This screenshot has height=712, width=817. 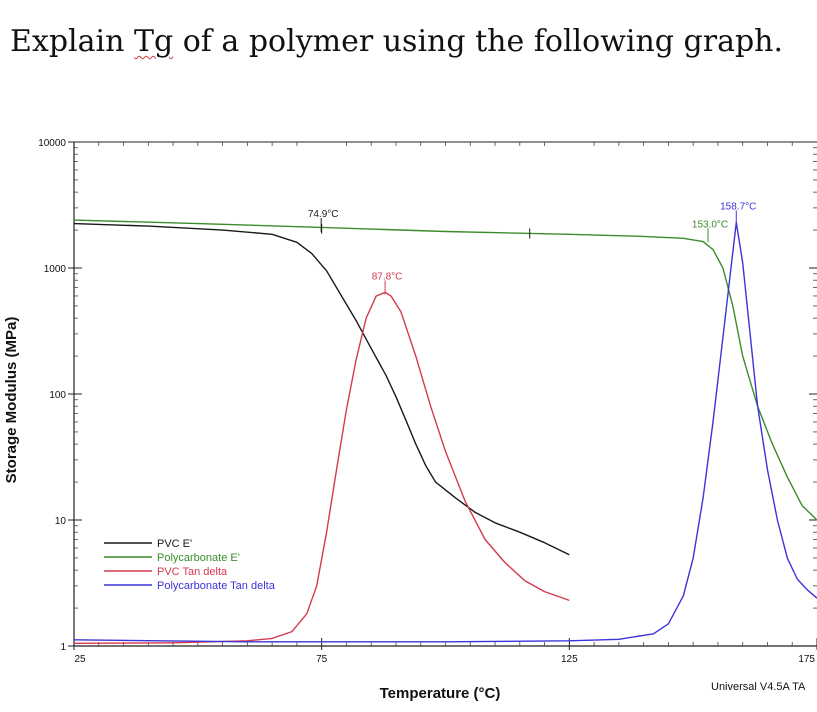 What do you see at coordinates (80, 659) in the screenshot?
I see `x-tick-label: 25` at bounding box center [80, 659].